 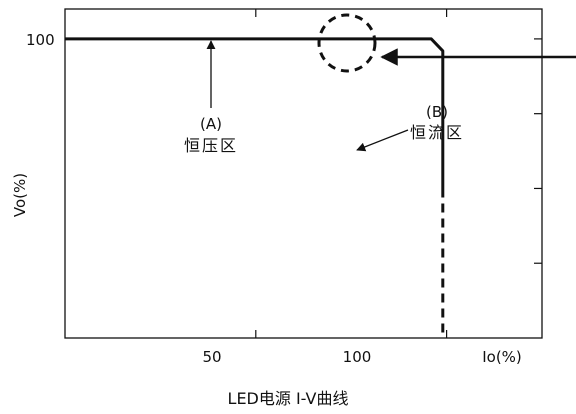 What do you see at coordinates (502, 357) in the screenshot?
I see `x-axis-label: Io(%)` at bounding box center [502, 357].